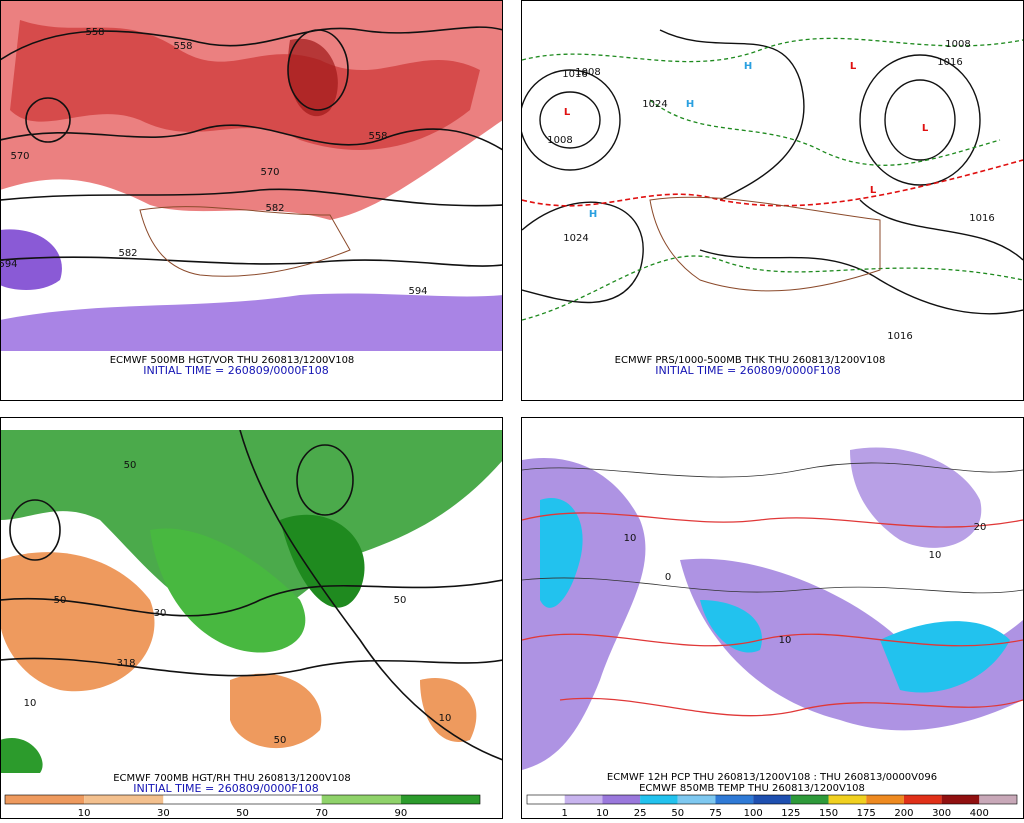 This screenshot has height=823, width=1024. Describe the element at coordinates (640, 813) in the screenshot. I see `colorbar-label: 25` at that location.